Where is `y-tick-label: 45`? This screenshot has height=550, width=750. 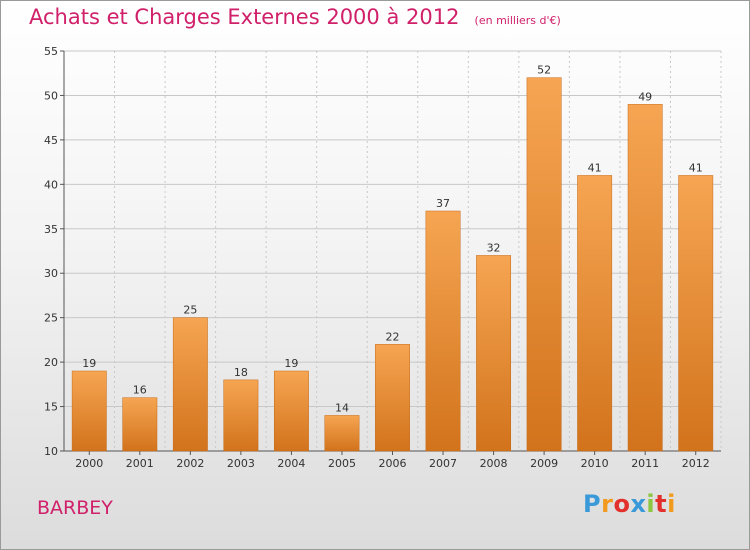
y-tick-label: 45 is located at coordinates (51, 140).